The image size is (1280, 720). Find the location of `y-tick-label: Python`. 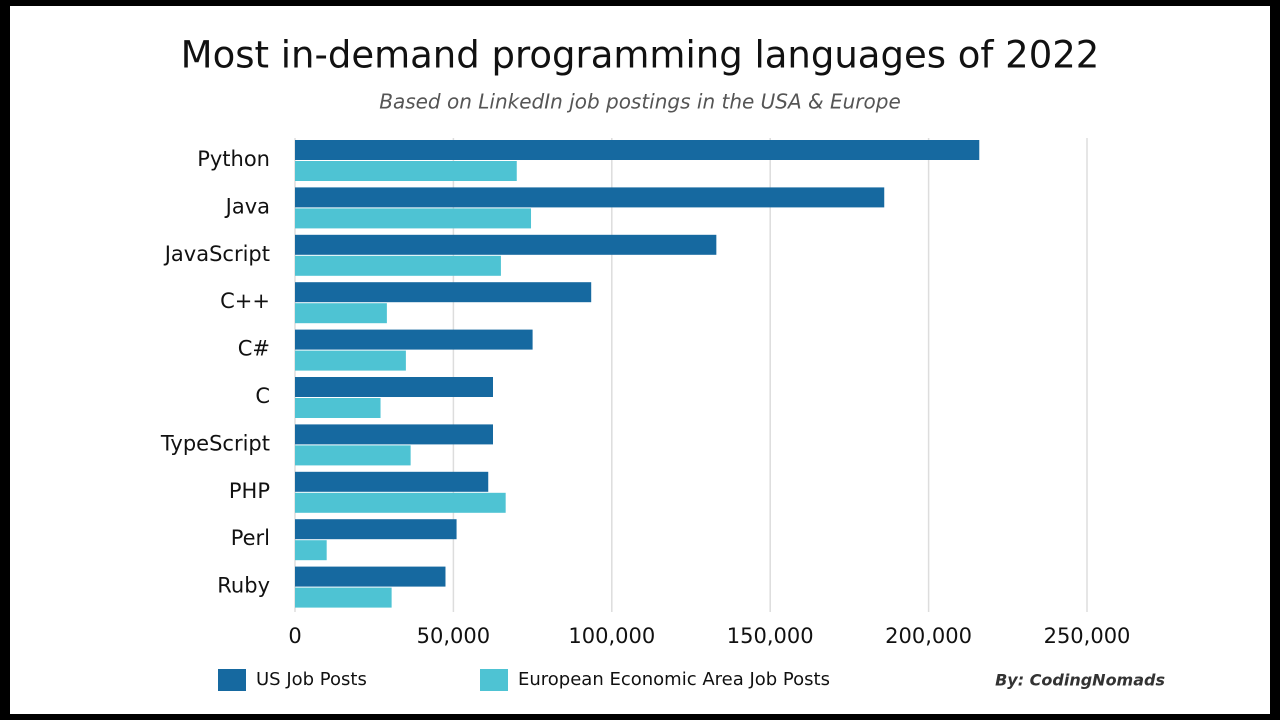

y-tick-label: Python is located at coordinates (233, 159).